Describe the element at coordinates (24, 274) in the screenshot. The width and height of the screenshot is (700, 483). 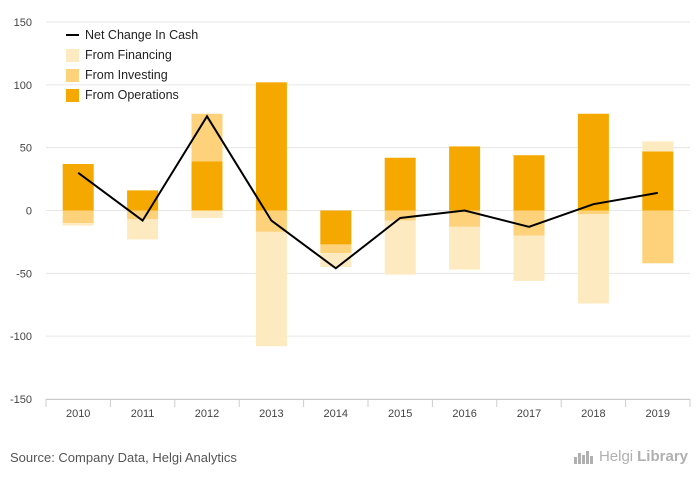
I see `y-tick-label: -50` at that location.